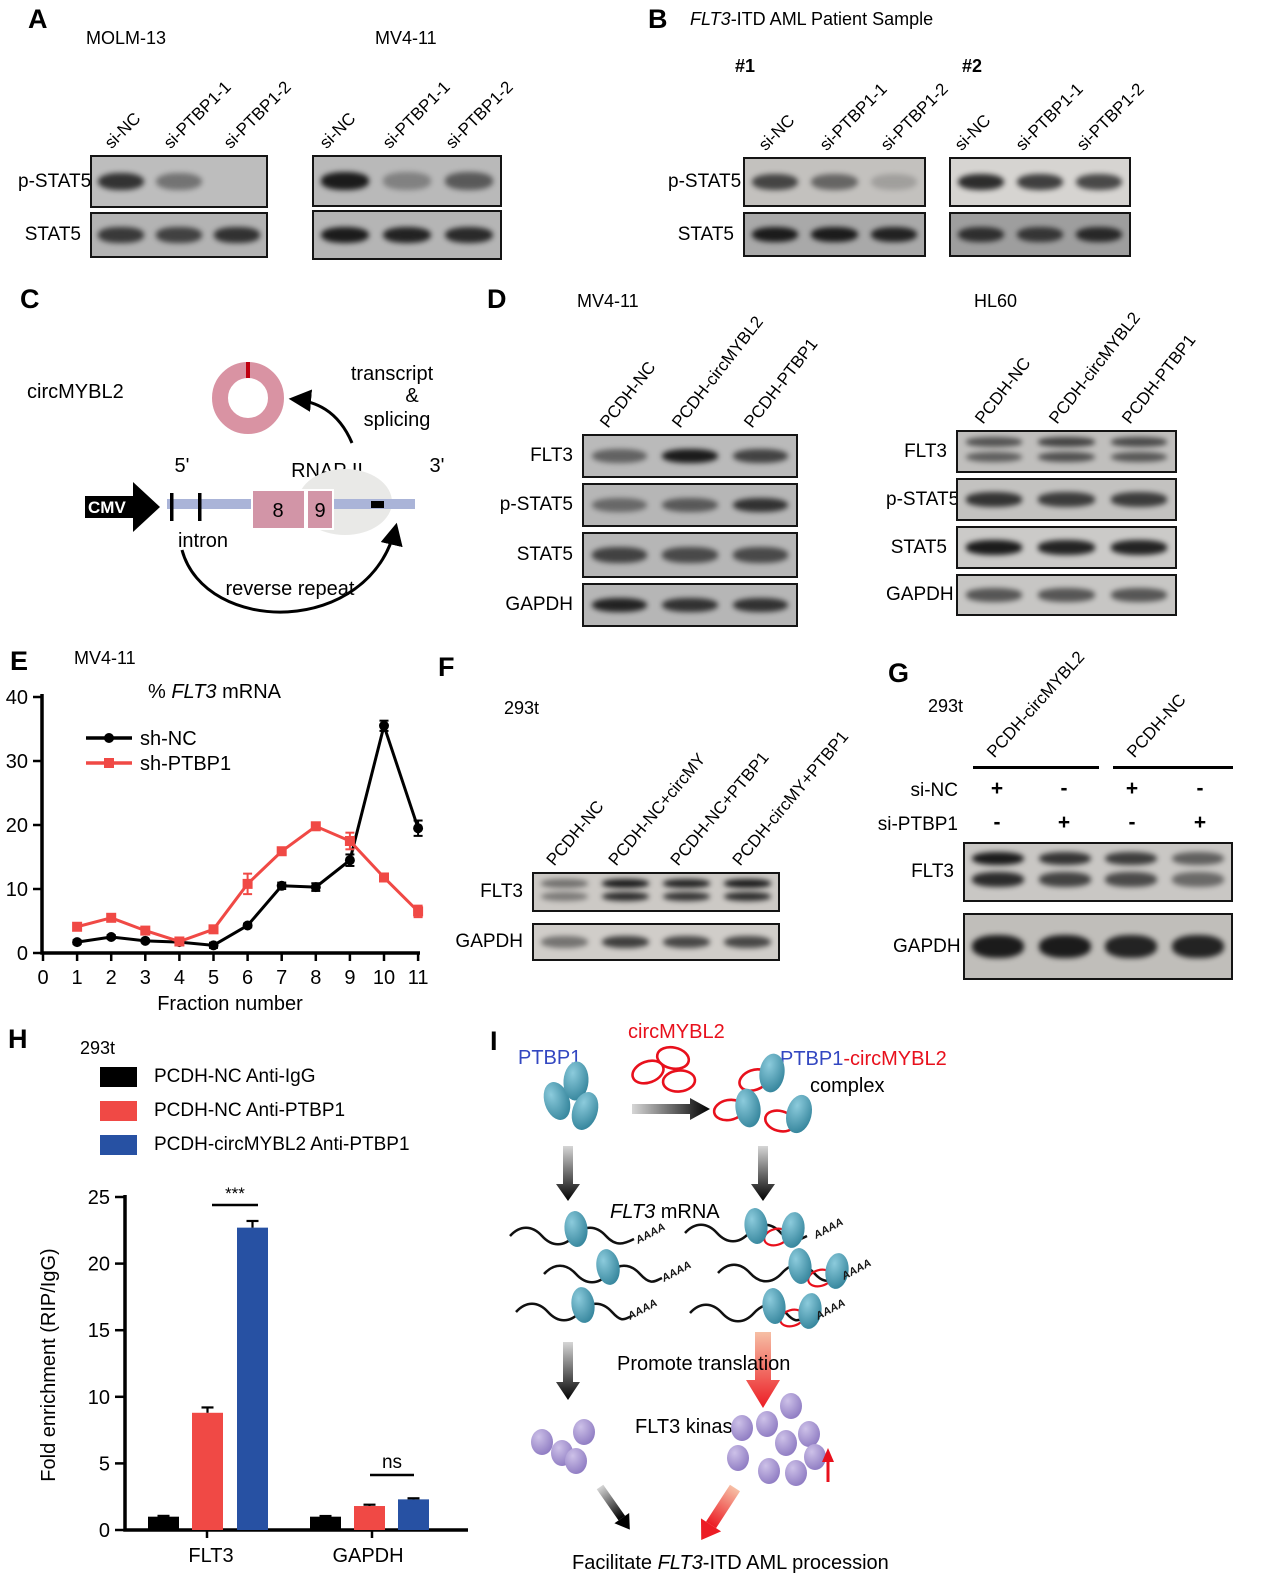  Describe the element at coordinates (156, 162) in the screenshot. I see `western-blot-group: si-NC si-PTBP1-1 si-PTBP1-2 p-STAT5 STAT5` at that location.